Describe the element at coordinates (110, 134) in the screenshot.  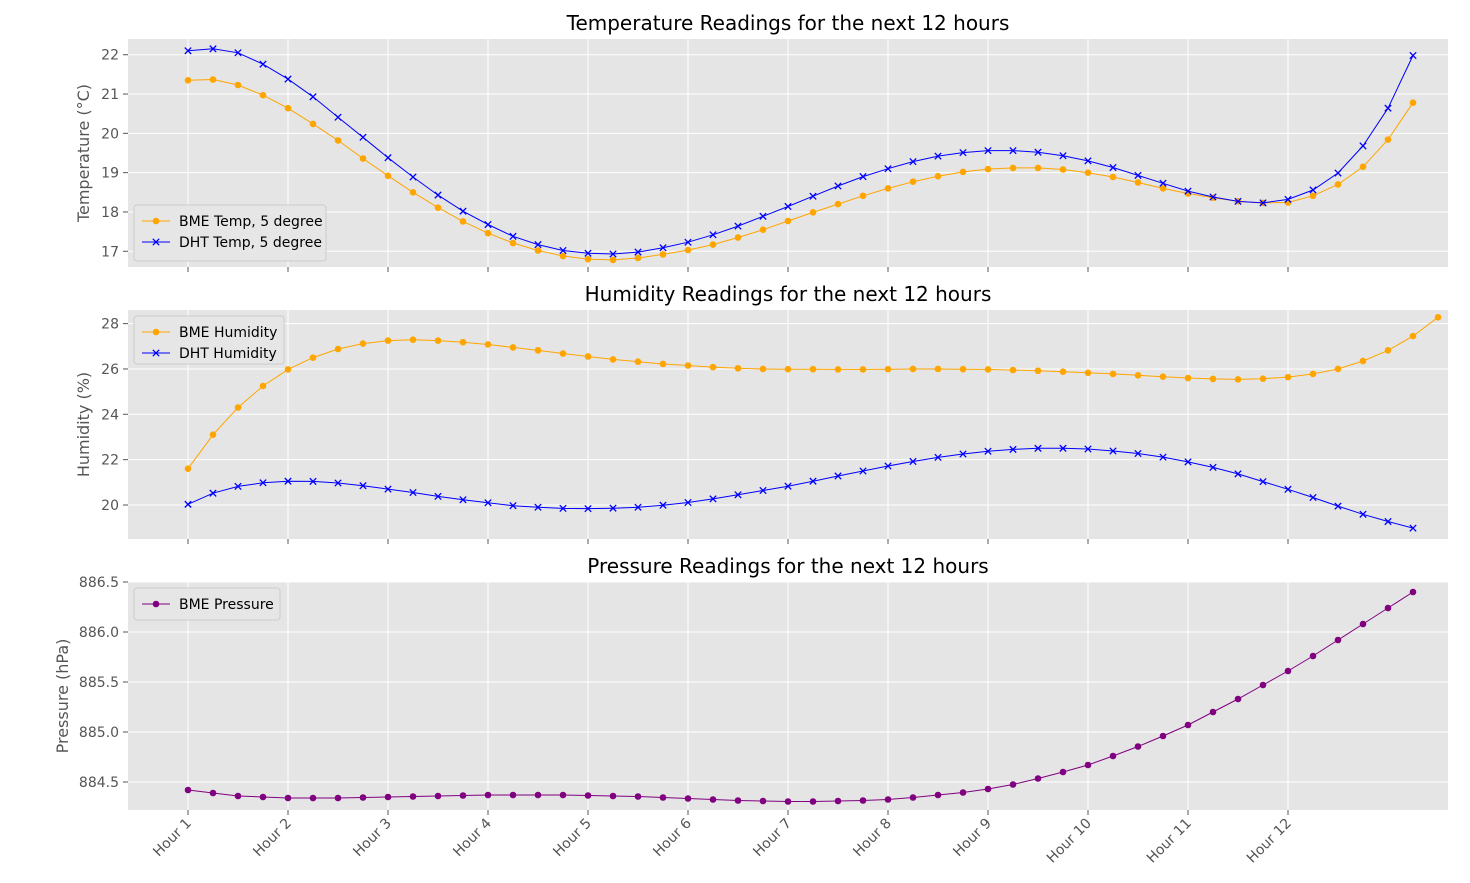
I see `y-tick-label: 20` at that location.